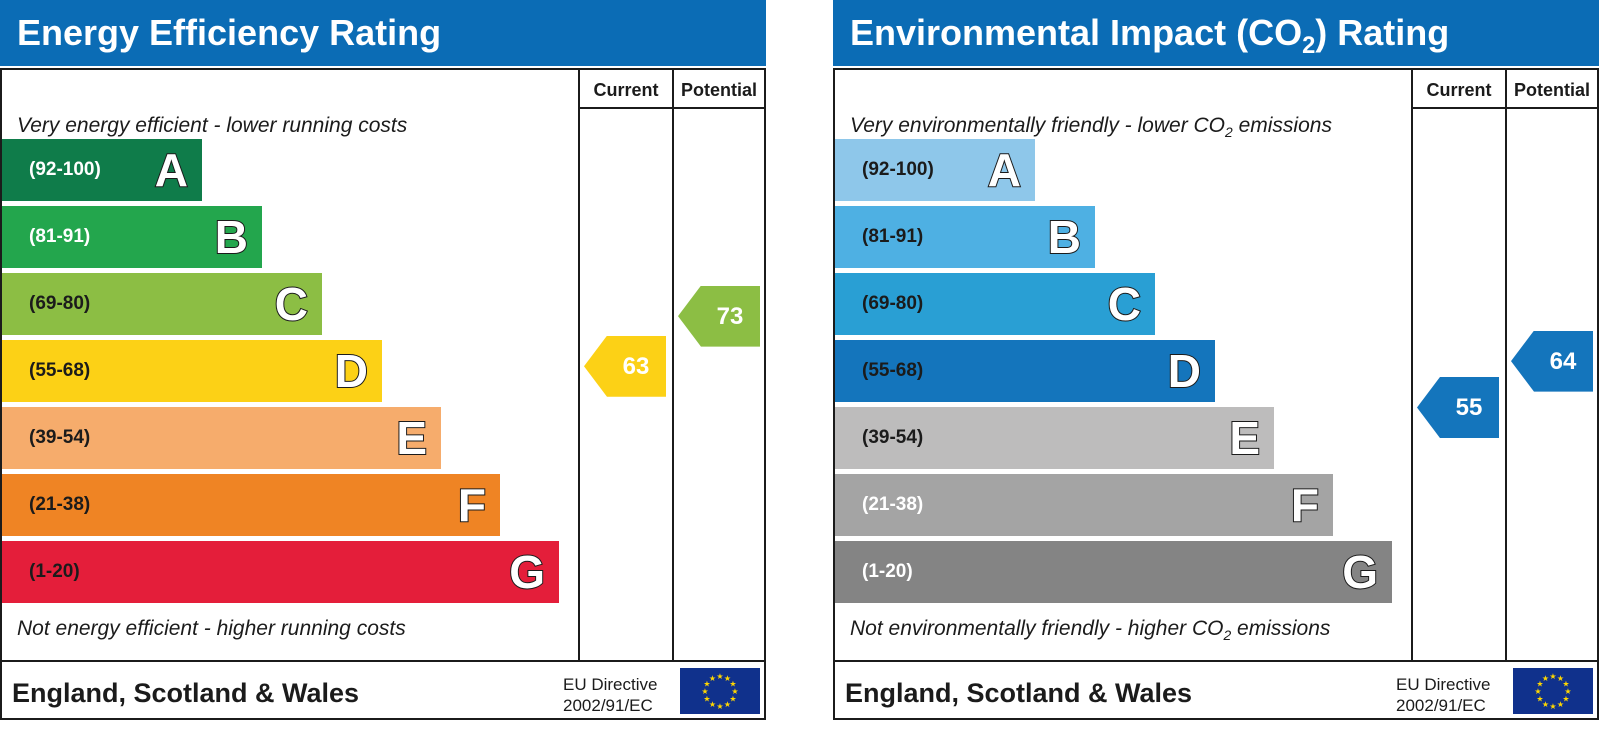 The width and height of the screenshot is (1599, 756). I want to click on chart-title: Energy Efficiency Rating, so click(383, 33).